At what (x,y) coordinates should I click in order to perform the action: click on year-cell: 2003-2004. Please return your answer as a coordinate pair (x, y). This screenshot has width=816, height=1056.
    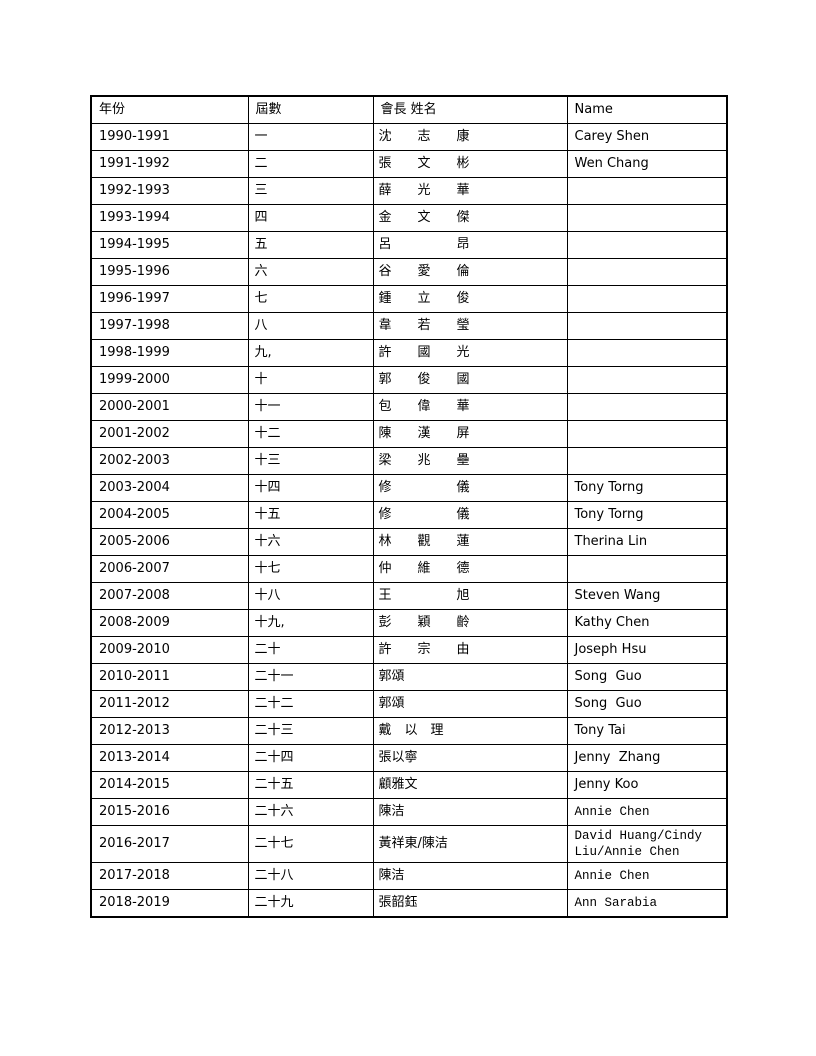
    Looking at the image, I should click on (169, 488).